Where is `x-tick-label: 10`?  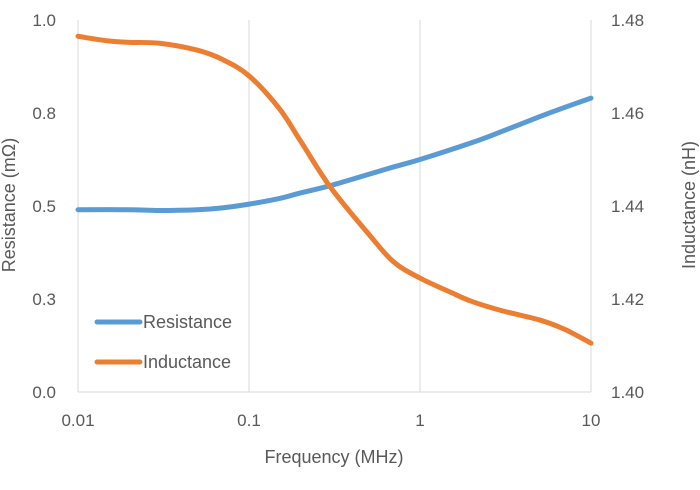 x-tick-label: 10 is located at coordinates (591, 420).